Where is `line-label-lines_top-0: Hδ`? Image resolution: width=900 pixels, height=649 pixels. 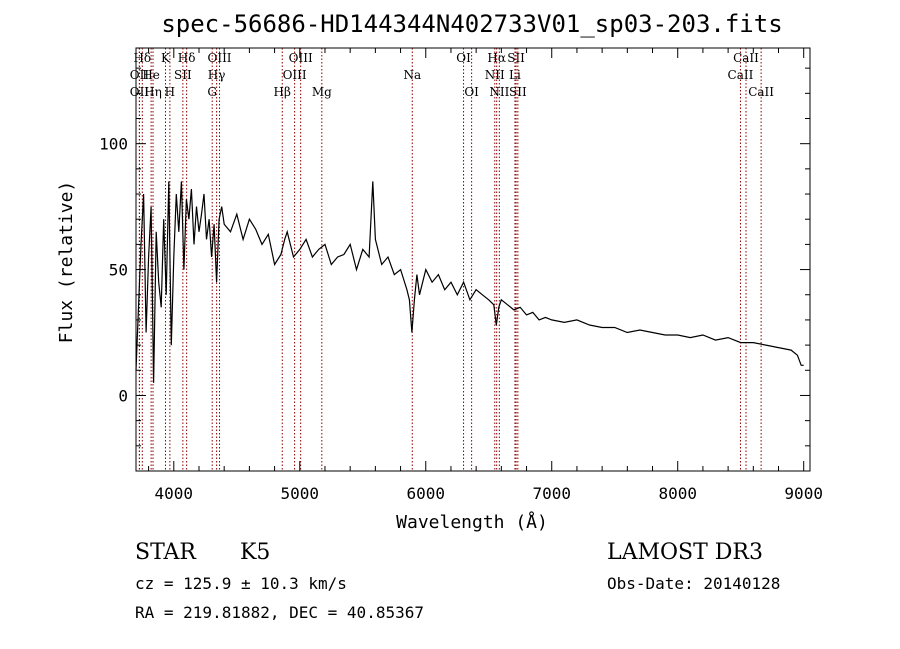 line-label-lines_top-0: Hδ is located at coordinates (142, 58).